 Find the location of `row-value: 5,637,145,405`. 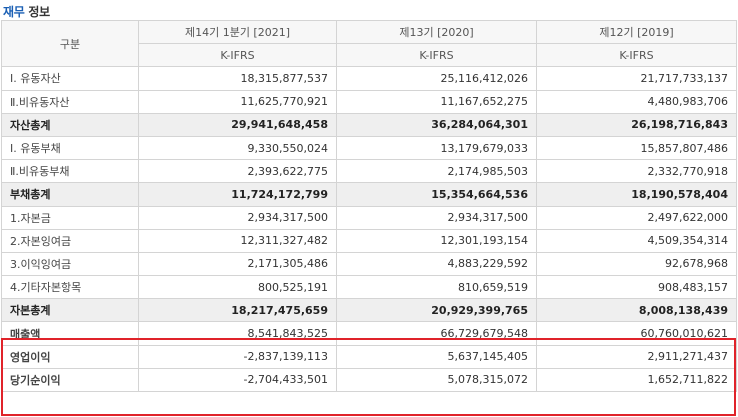

row-value: 5,637,145,405 is located at coordinates (436, 356).